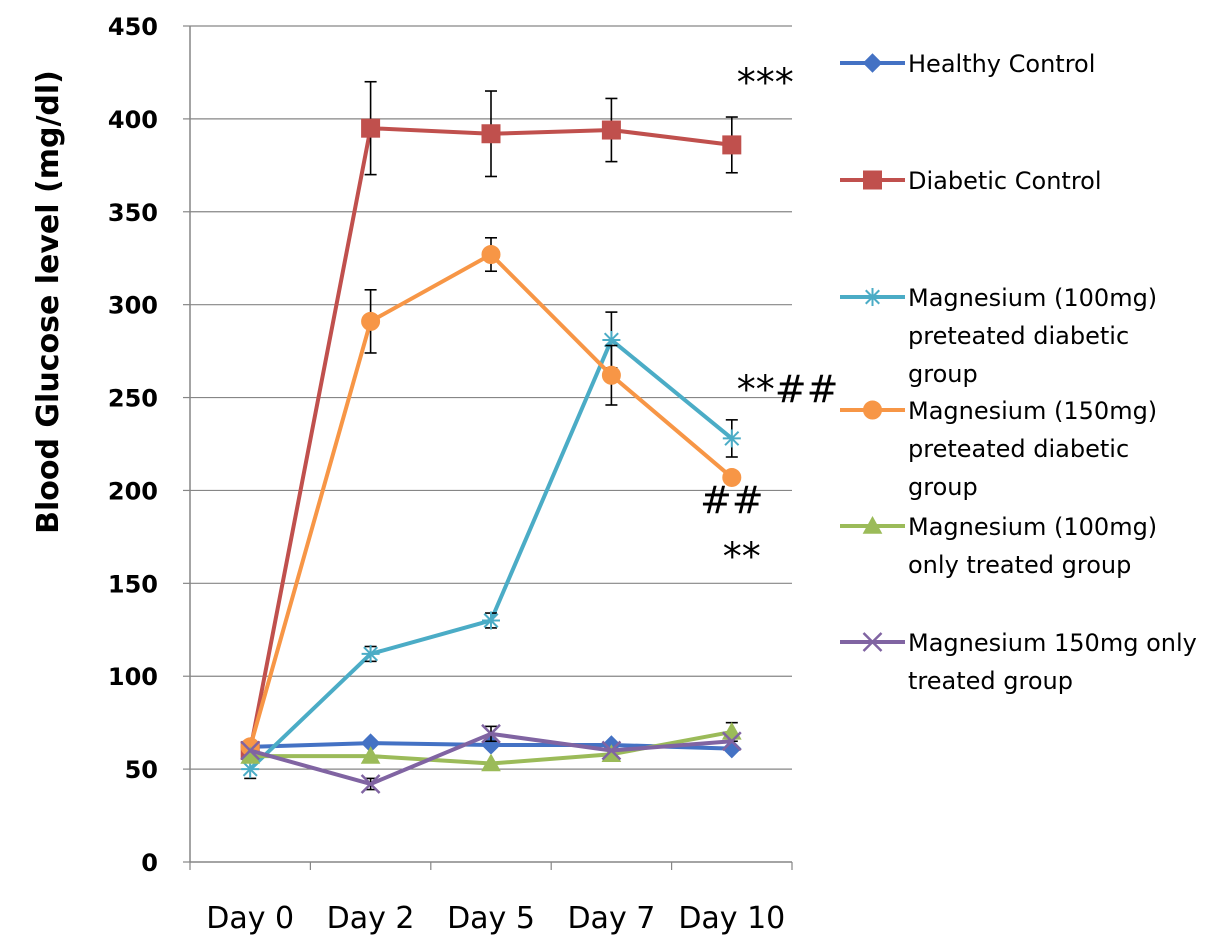  What do you see at coordinates (1019, 565) in the screenshot?
I see `legend-label: only treated group` at bounding box center [1019, 565].